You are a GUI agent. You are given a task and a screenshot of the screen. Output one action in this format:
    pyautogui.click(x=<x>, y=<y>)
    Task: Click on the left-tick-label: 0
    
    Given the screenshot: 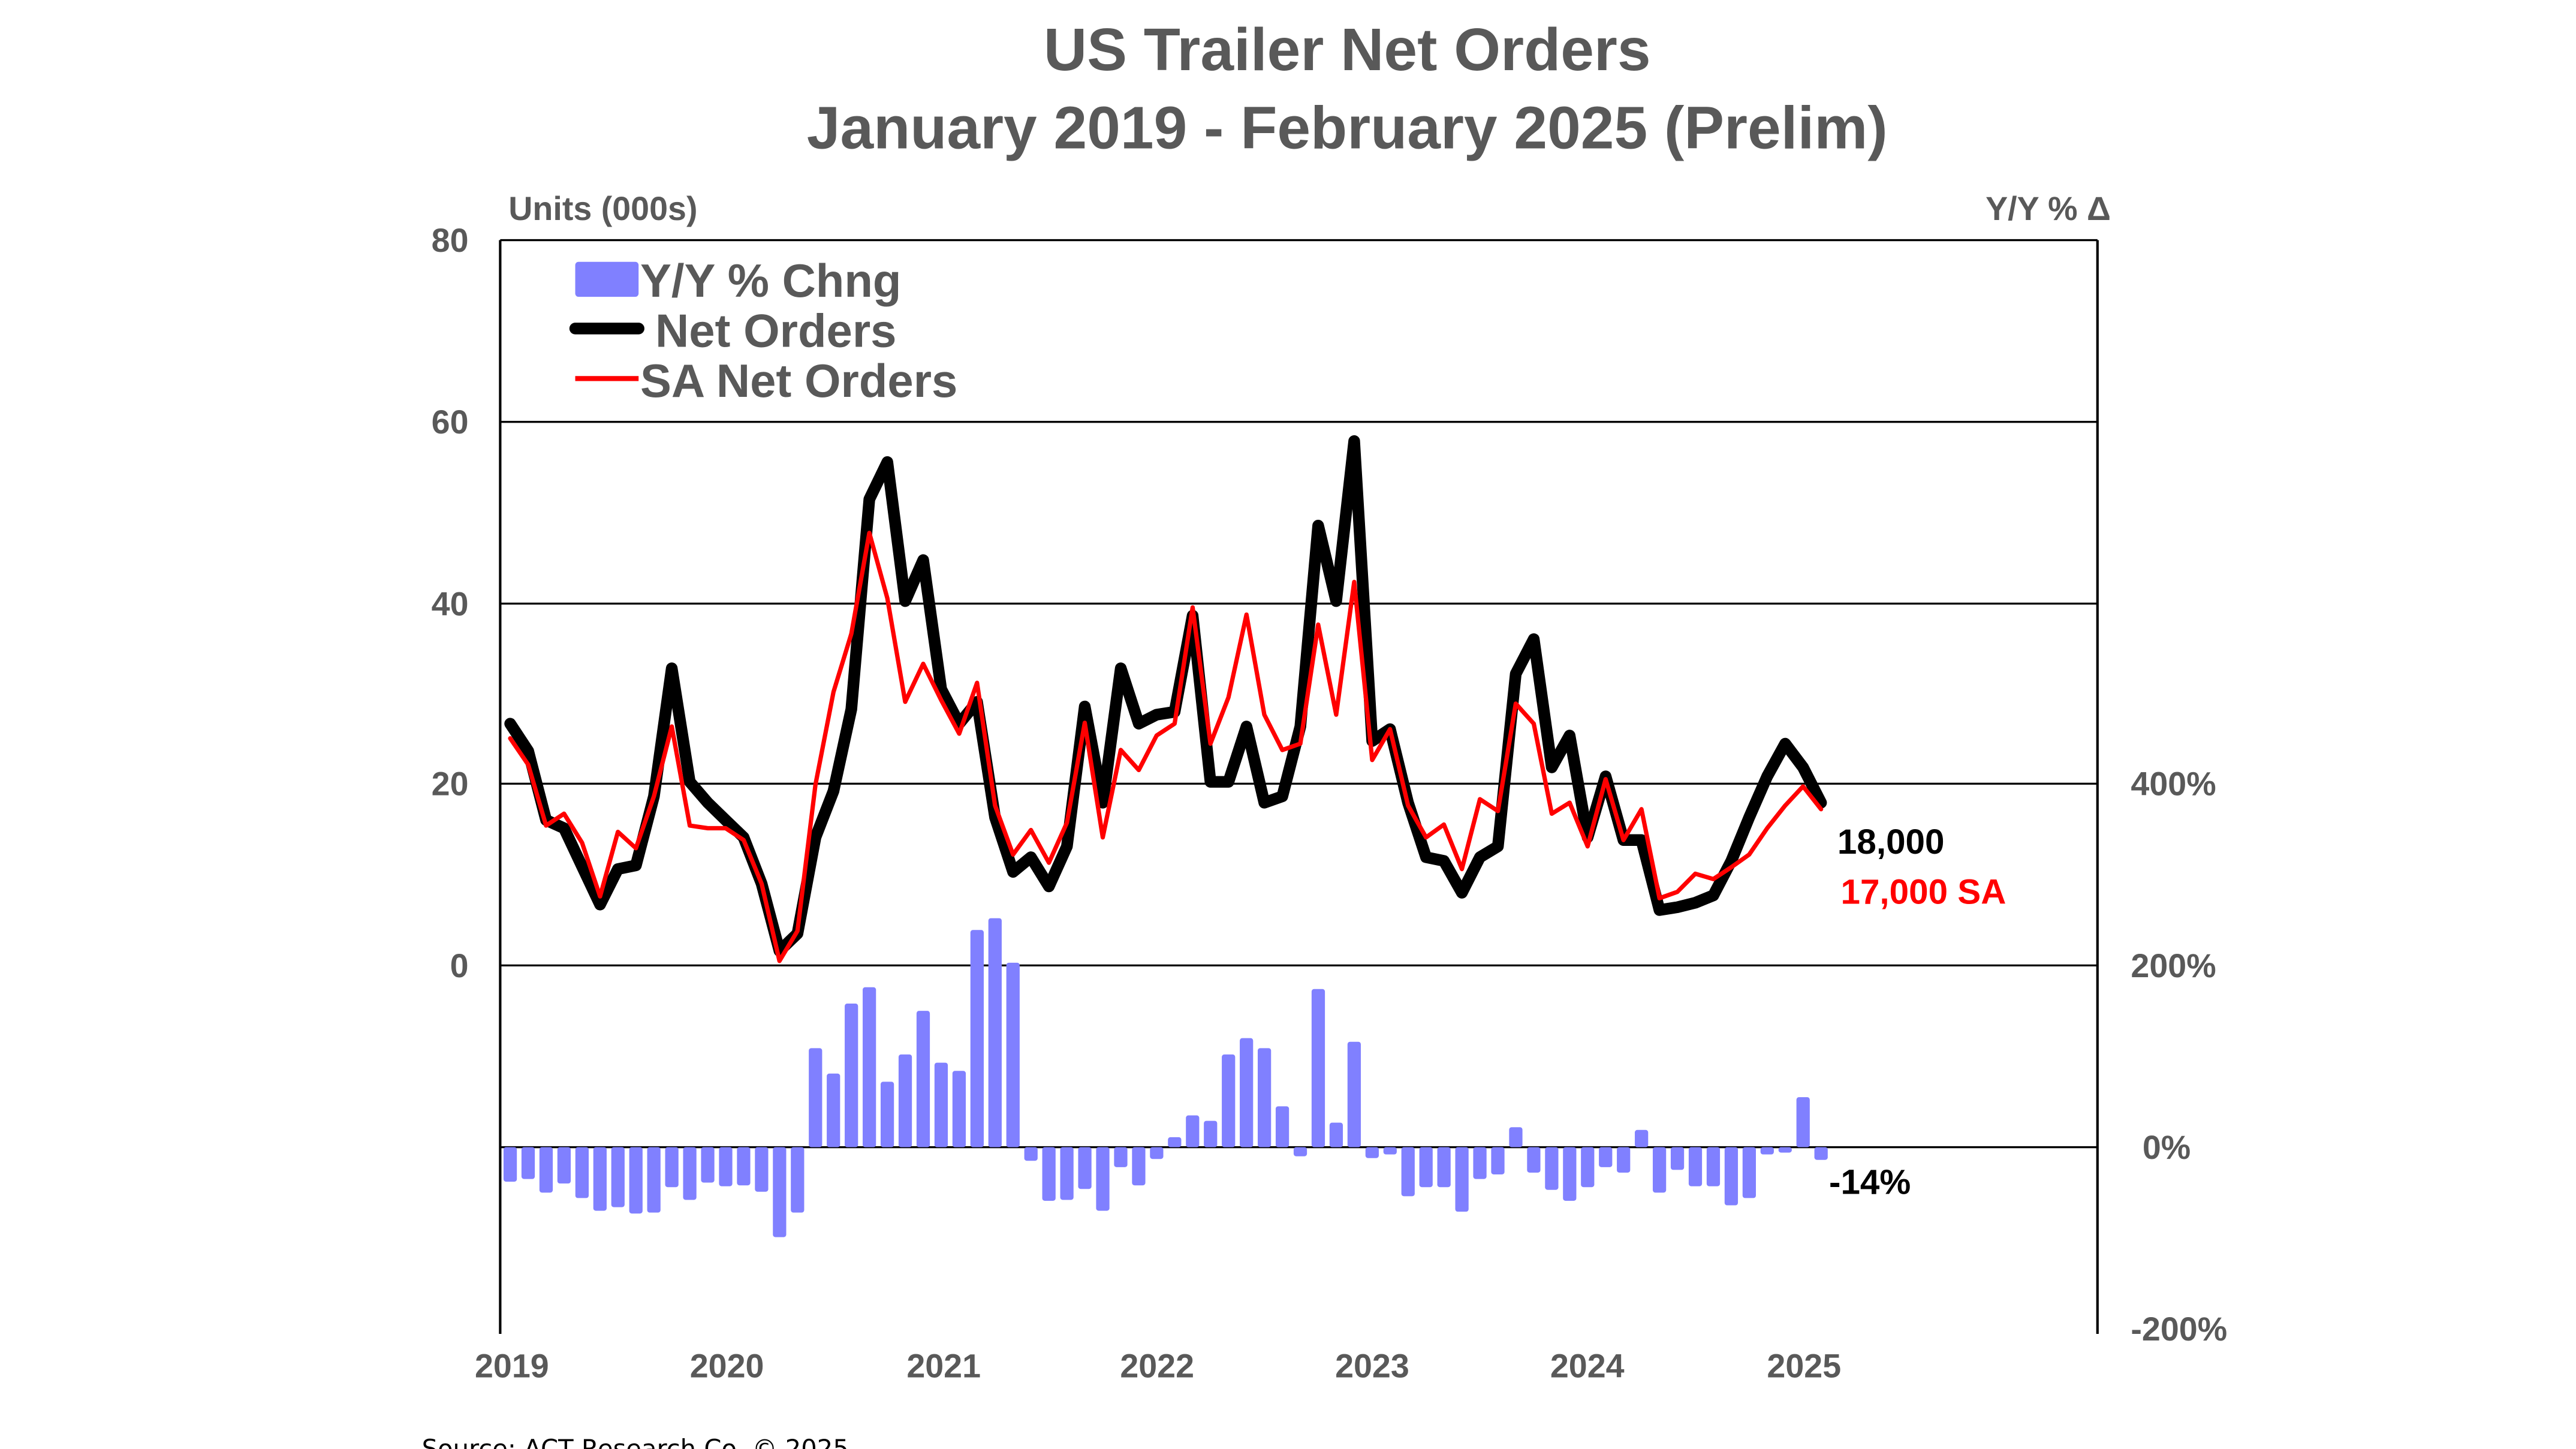 What is the action you would take?
    pyautogui.click(x=459, y=966)
    